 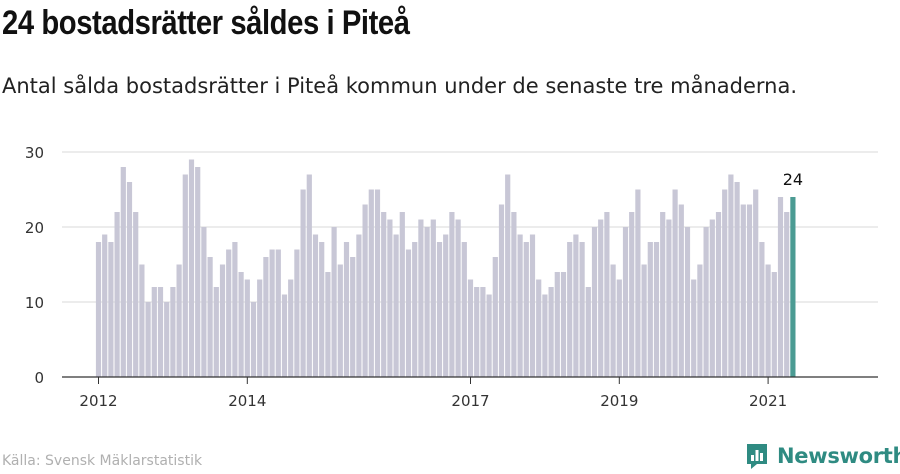 I want to click on y-axis-labels: 0 10 20 30, so click(x=34, y=265).